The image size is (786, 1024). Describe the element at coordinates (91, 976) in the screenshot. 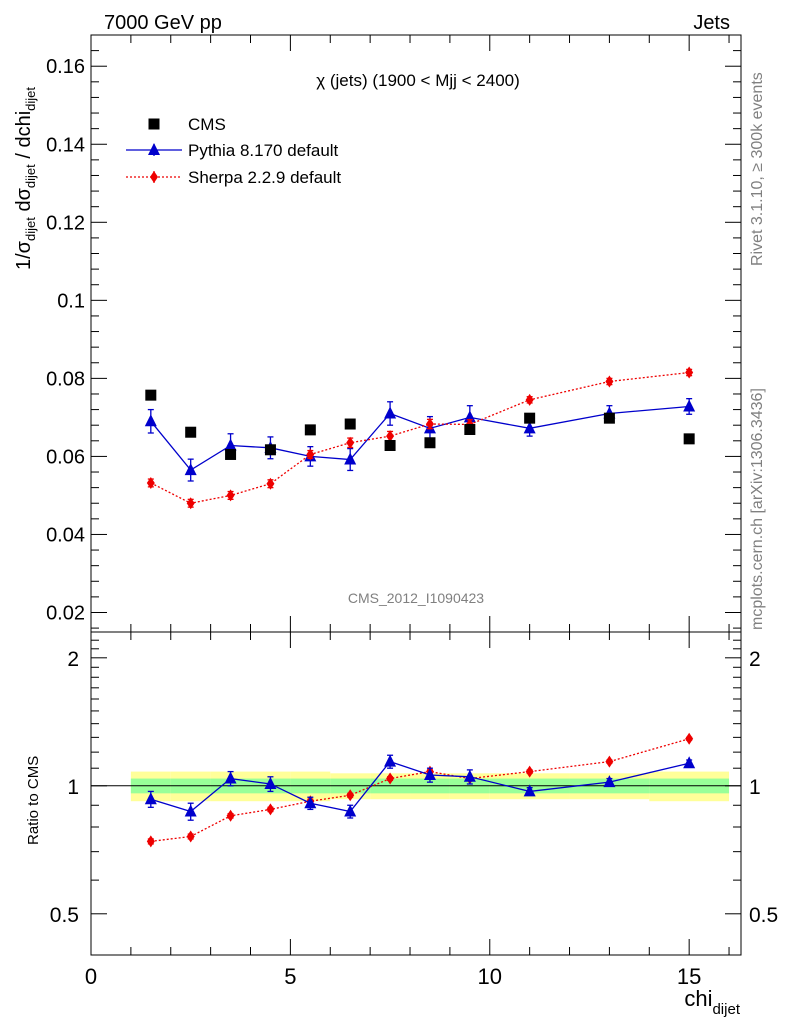

I see `x-tick-label: 0` at that location.